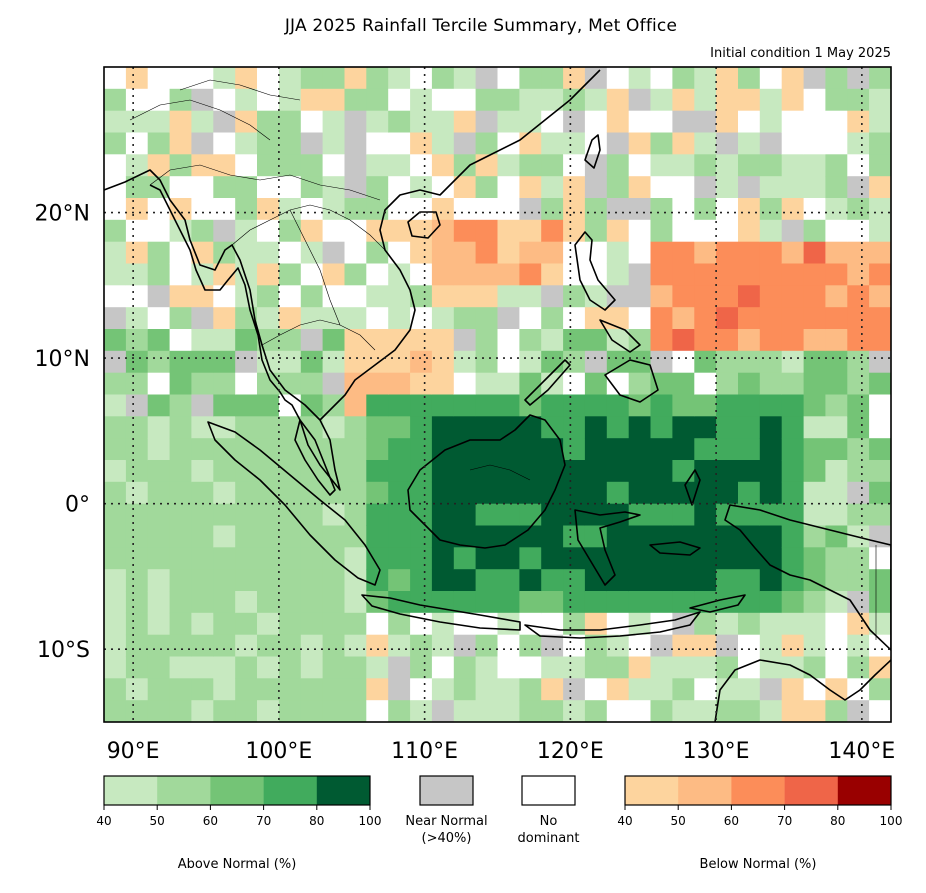  I want to click on seram-island, so click(675, 548).